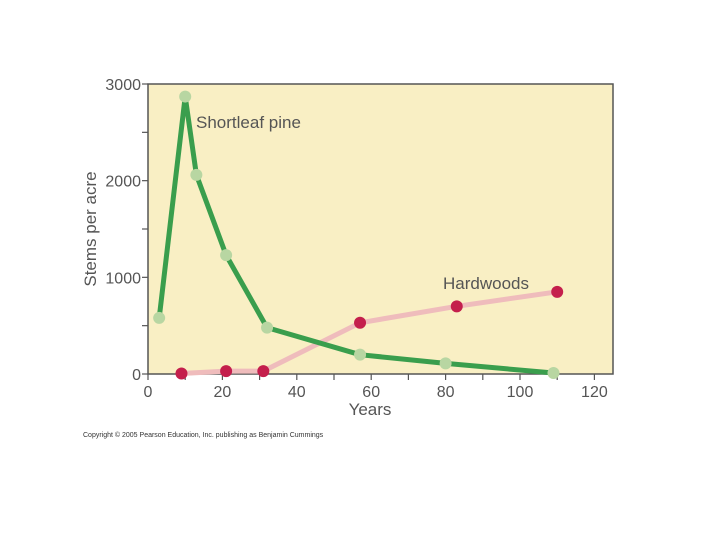 The image size is (720, 540). Describe the element at coordinates (223, 392) in the screenshot. I see `x-tick-label: 20` at that location.